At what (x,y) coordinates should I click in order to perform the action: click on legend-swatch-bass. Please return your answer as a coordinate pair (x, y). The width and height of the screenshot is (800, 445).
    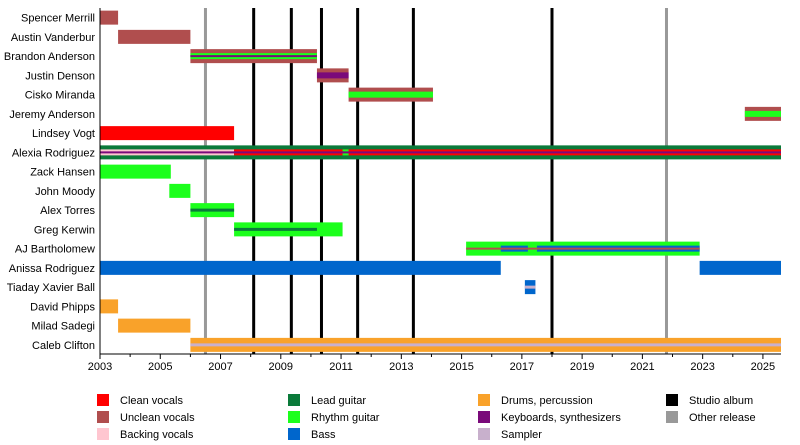
    Looking at the image, I should click on (294, 434).